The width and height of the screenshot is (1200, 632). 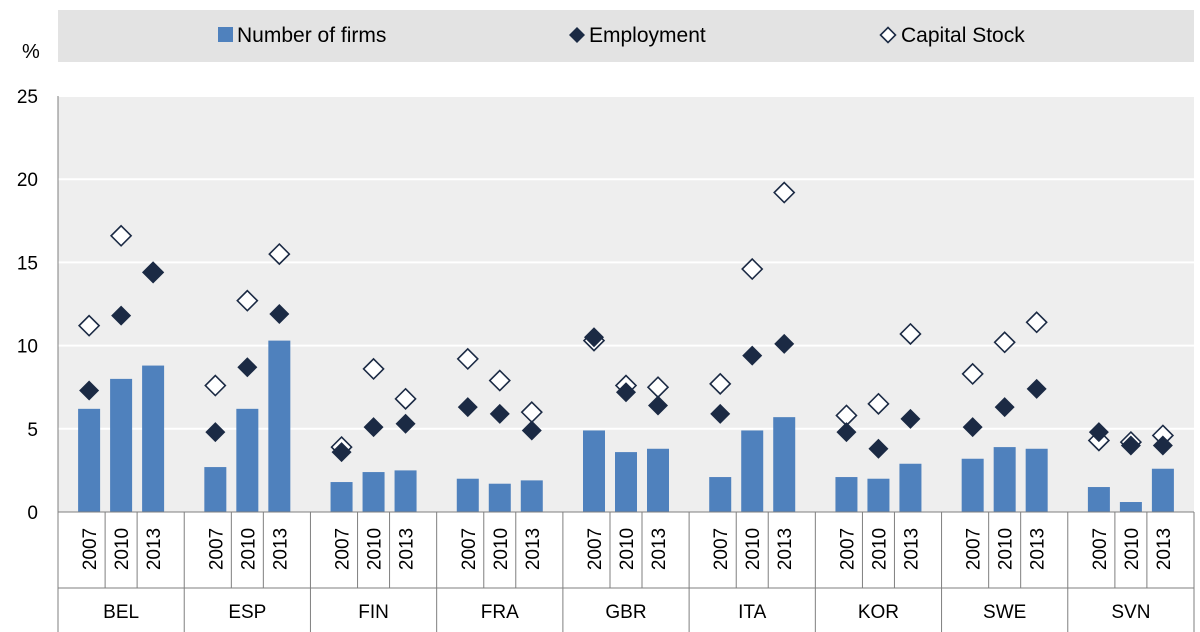 I want to click on group-label-gbr: GBR, so click(x=625, y=612).